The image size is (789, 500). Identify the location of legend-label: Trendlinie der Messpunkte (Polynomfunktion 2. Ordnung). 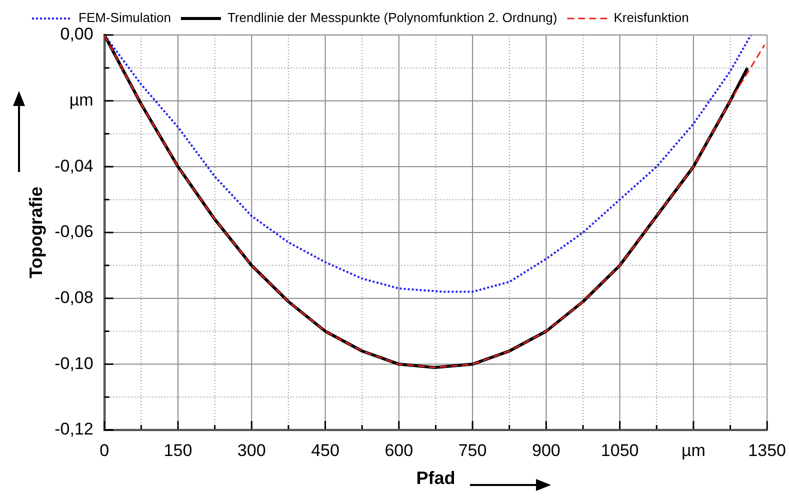
(392, 18).